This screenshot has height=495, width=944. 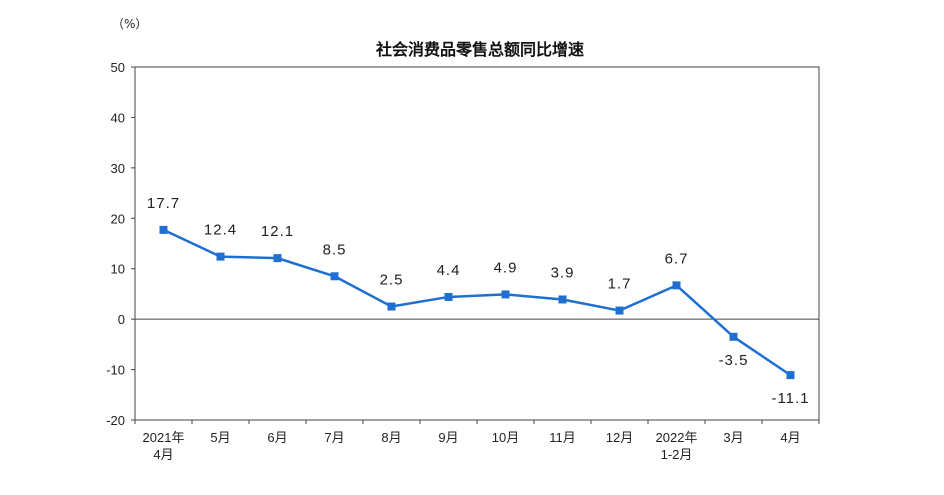 I want to click on x-tick-label: 6月, so click(x=277, y=437).